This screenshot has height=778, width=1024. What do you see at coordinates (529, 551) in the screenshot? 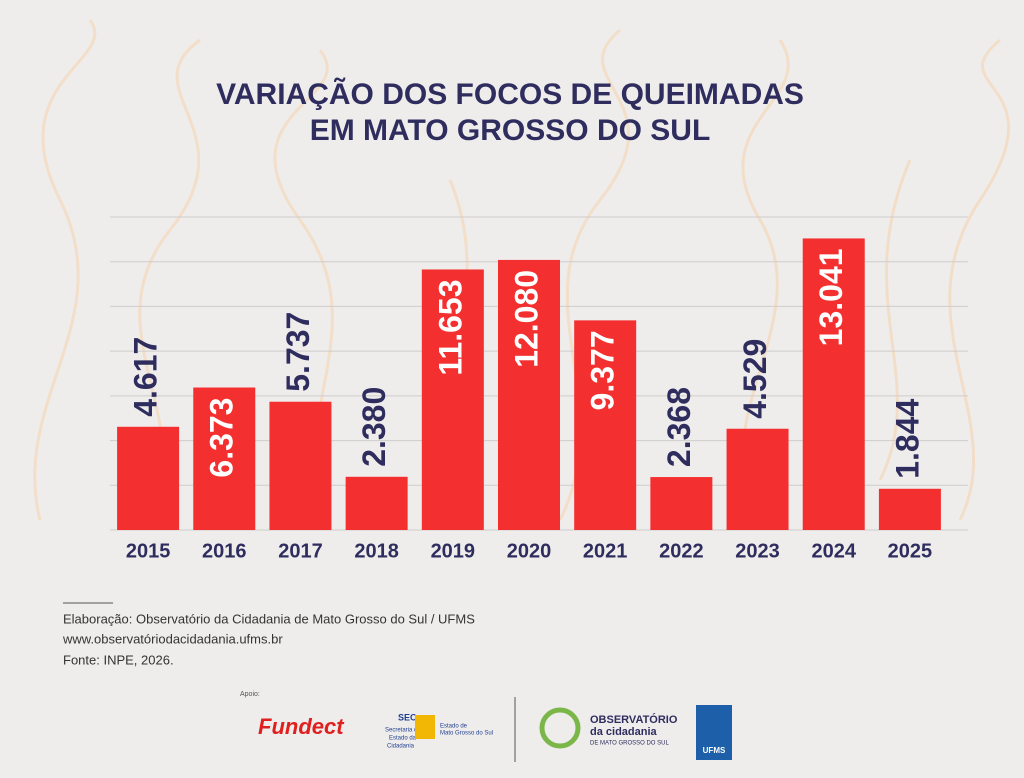
I see `x-tick-label: 2020` at bounding box center [529, 551].